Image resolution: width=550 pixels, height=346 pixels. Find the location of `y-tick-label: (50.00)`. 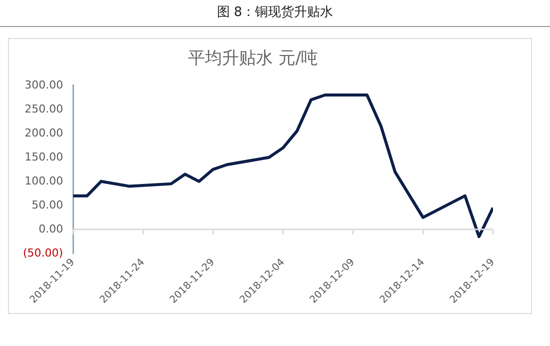

y-tick-label: (50.00) is located at coordinates (43, 253).